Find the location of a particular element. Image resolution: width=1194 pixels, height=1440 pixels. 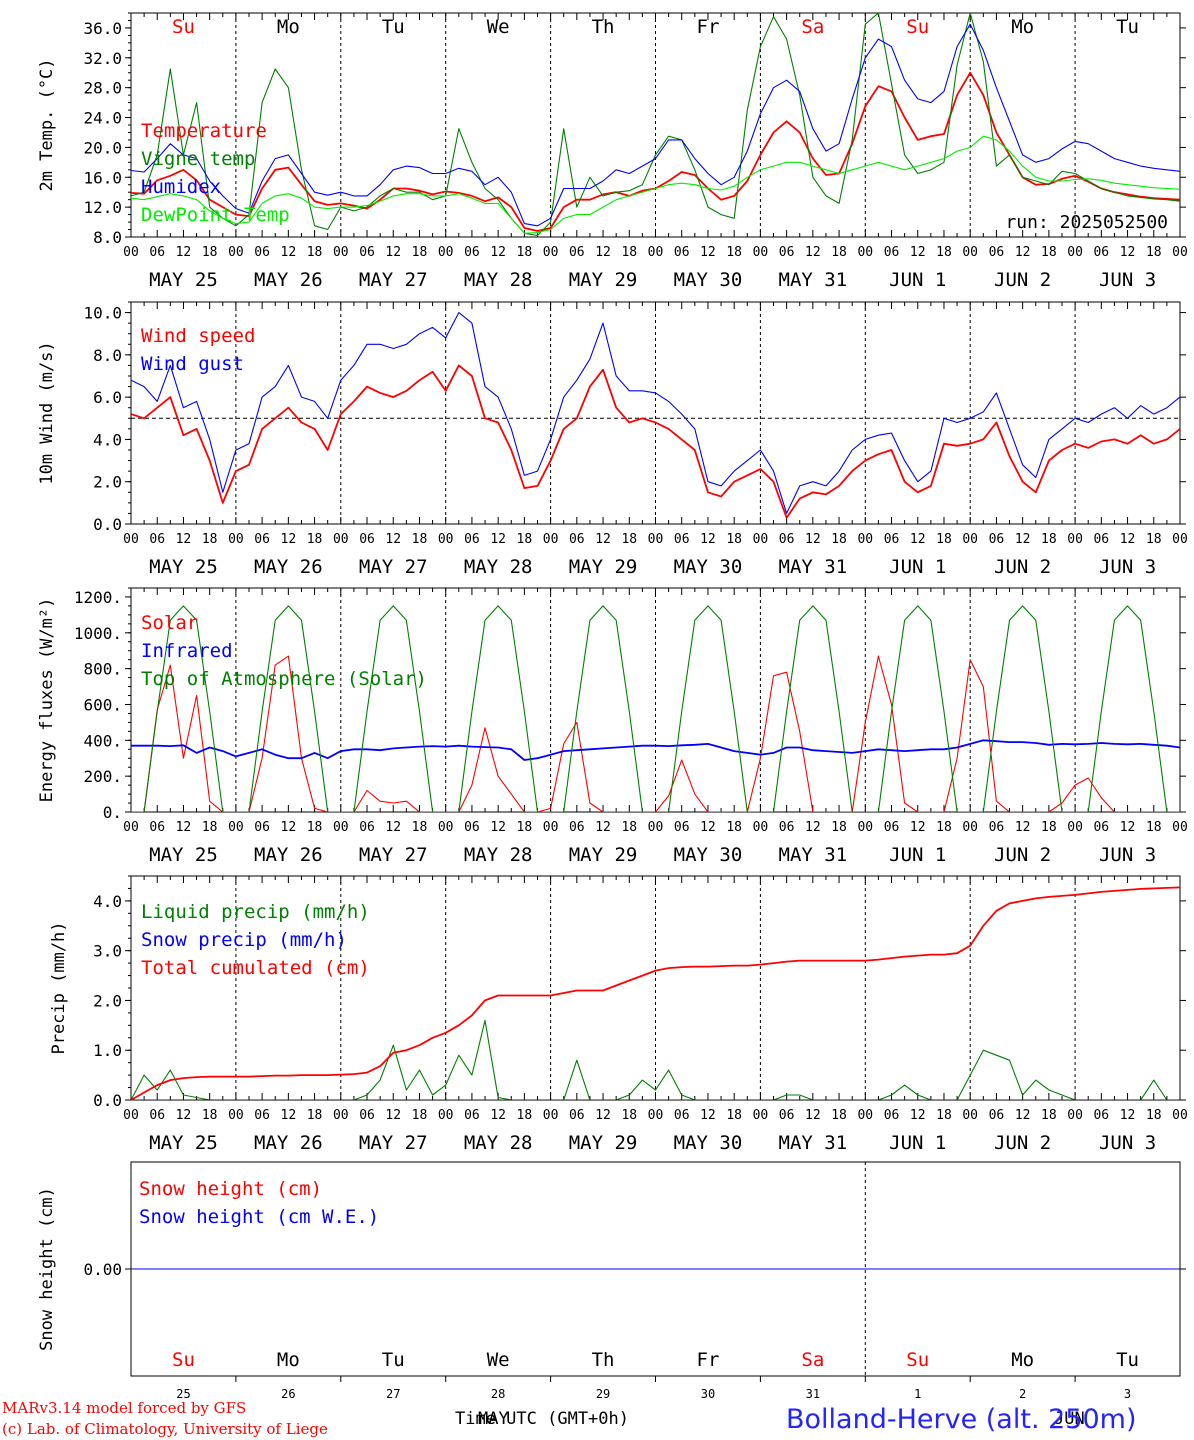

footer-x-axis-label: Time UTC (GMT+0h) is located at coordinates (542, 1419).